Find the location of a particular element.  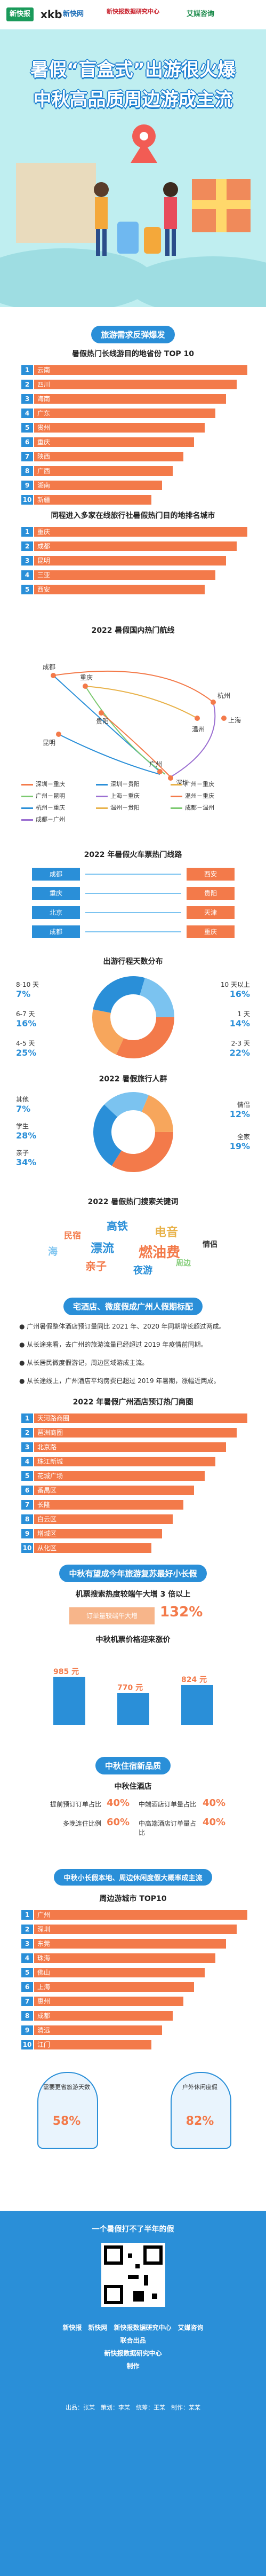

bar-row: 3 东莞 is located at coordinates (125, 1944).